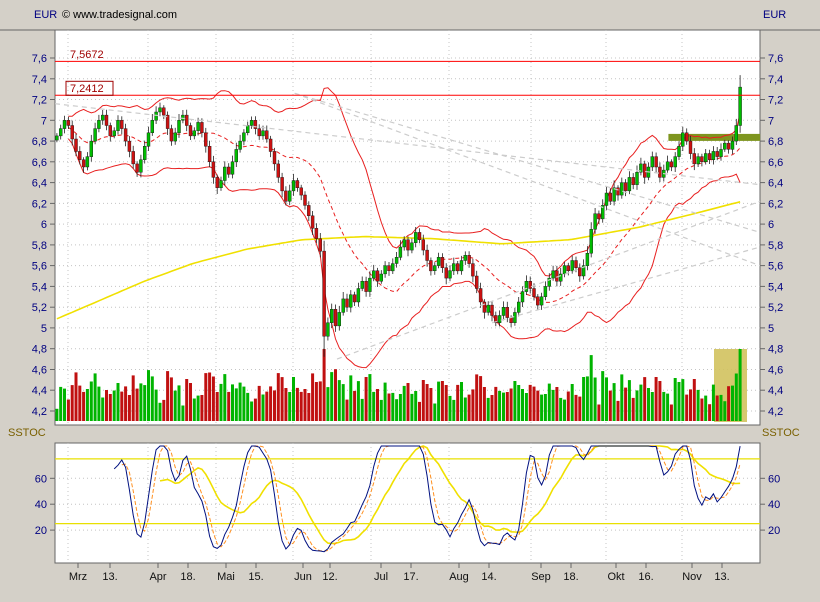  I want to click on svg-text: Sep, so click(541, 577).